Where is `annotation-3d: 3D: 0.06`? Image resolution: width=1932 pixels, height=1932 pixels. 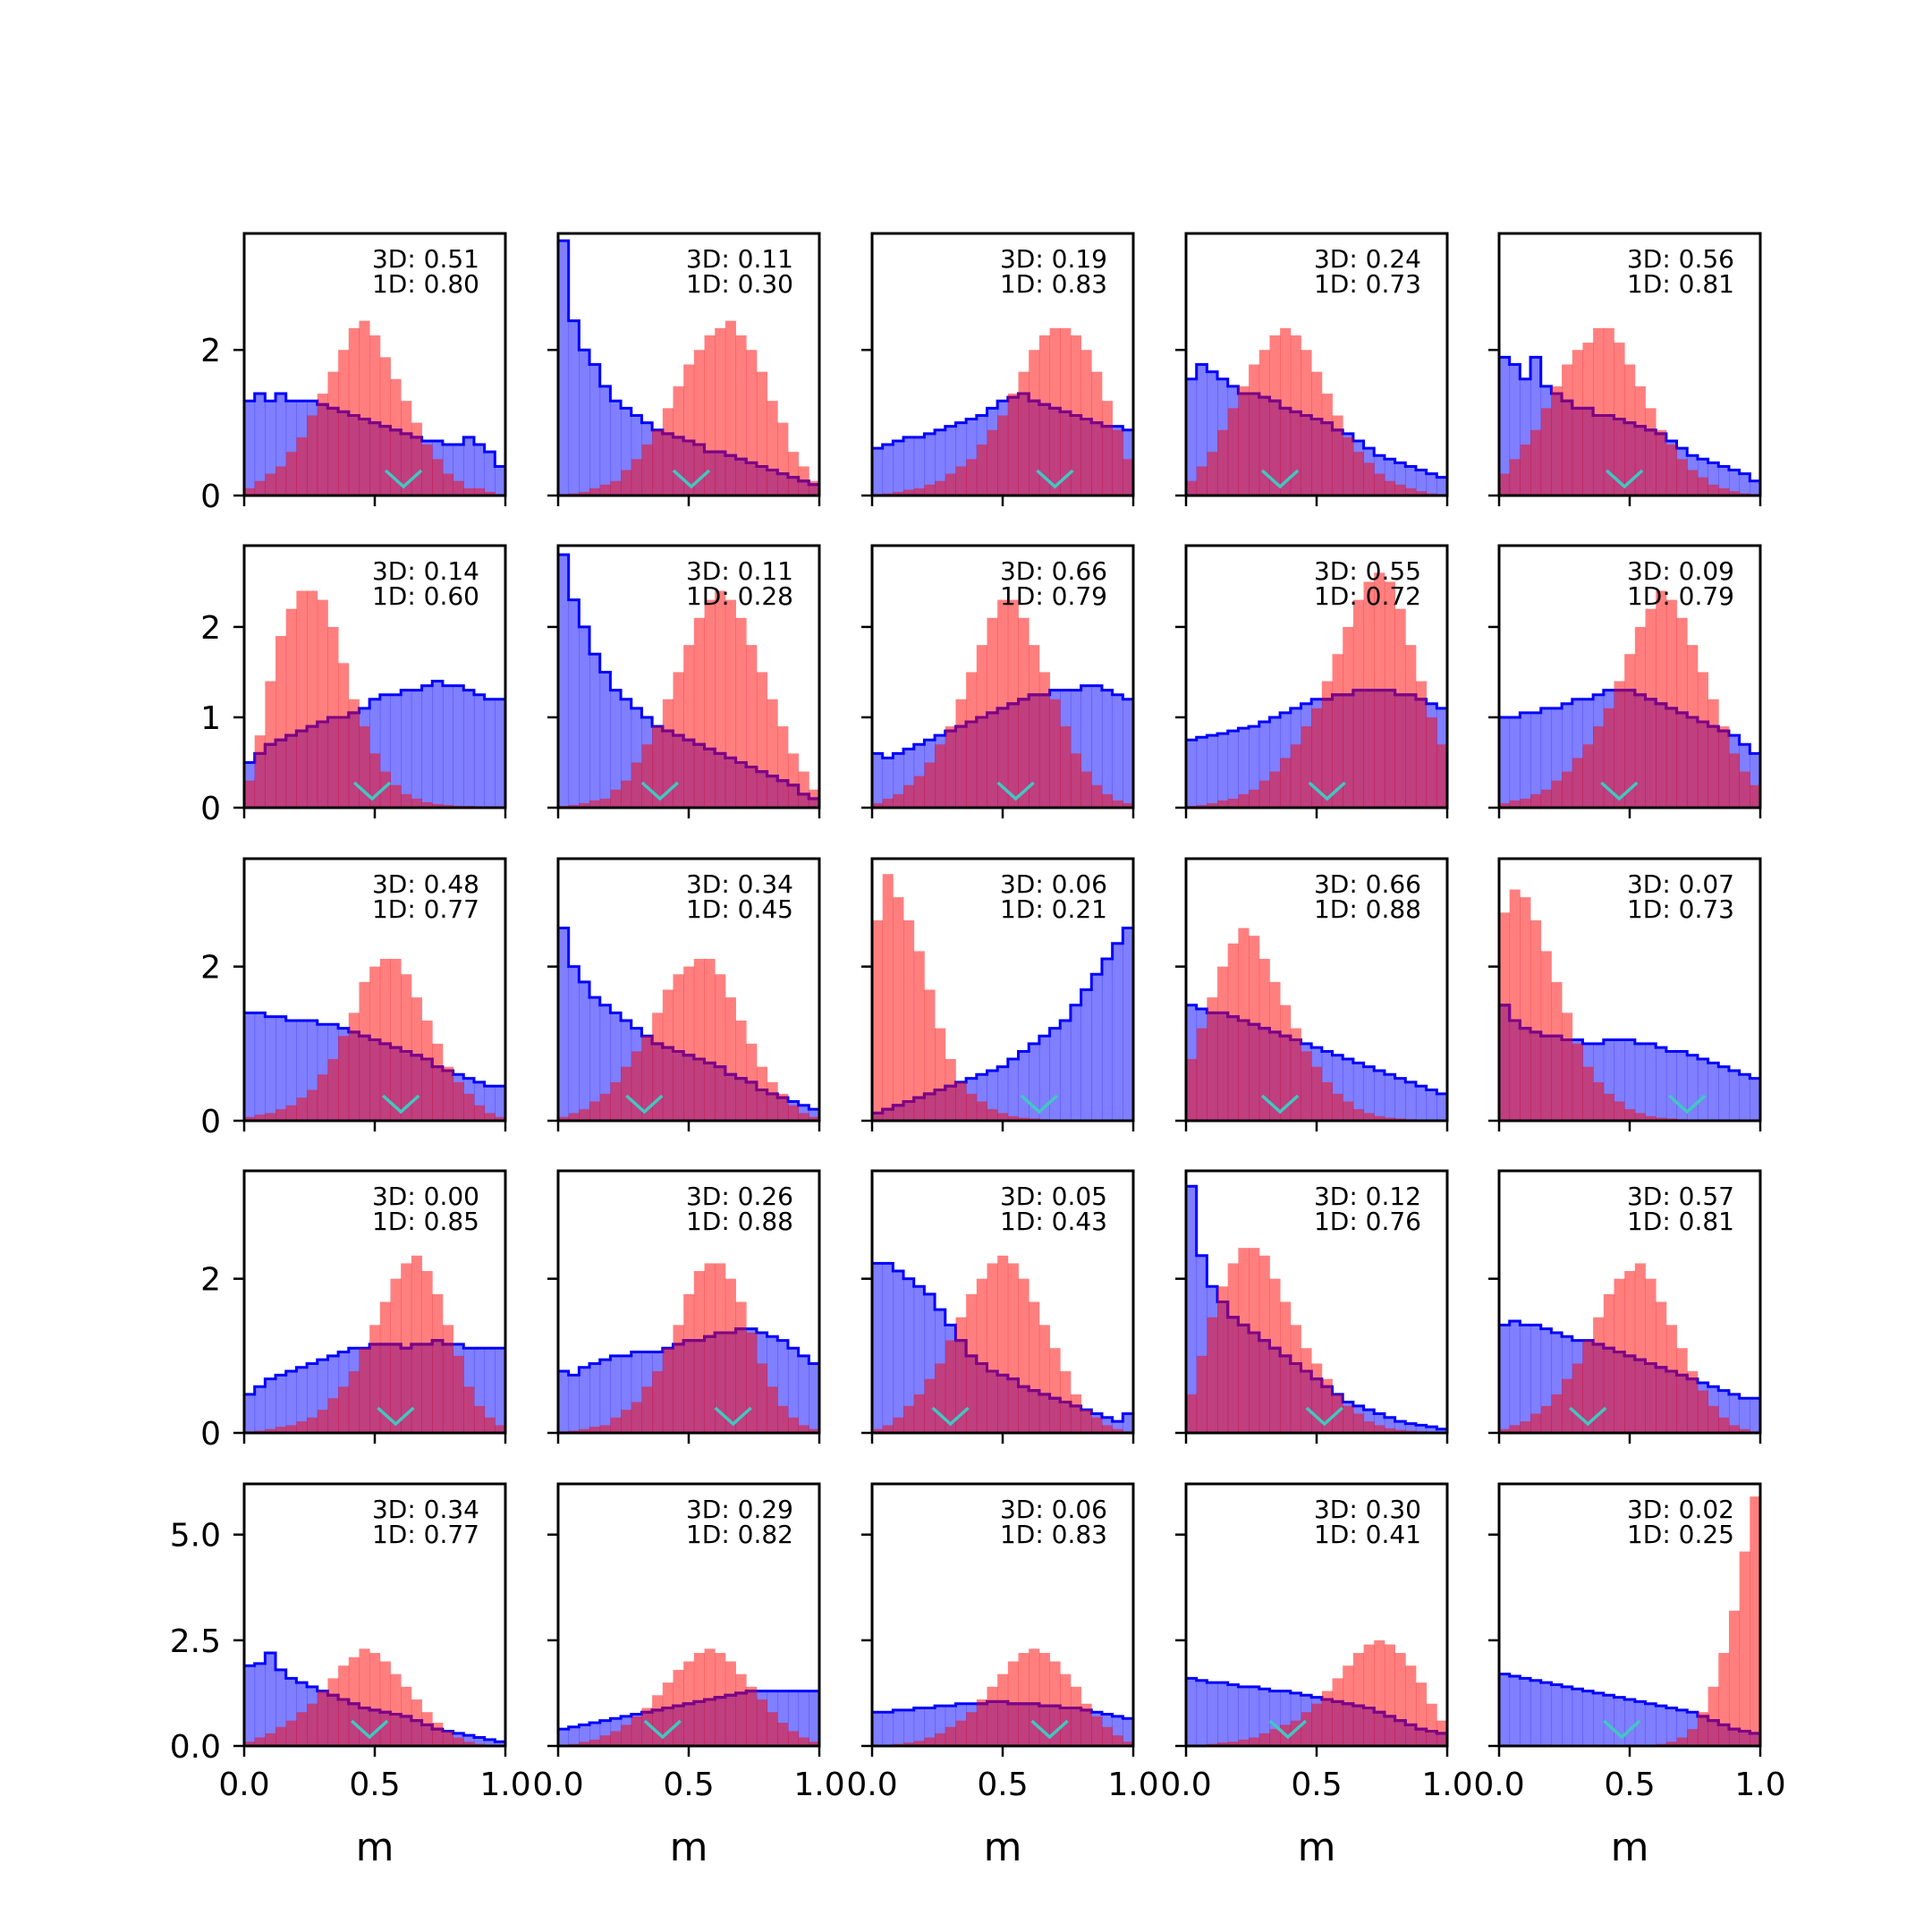
annotation-3d: 3D: 0.06 is located at coordinates (1053, 884).